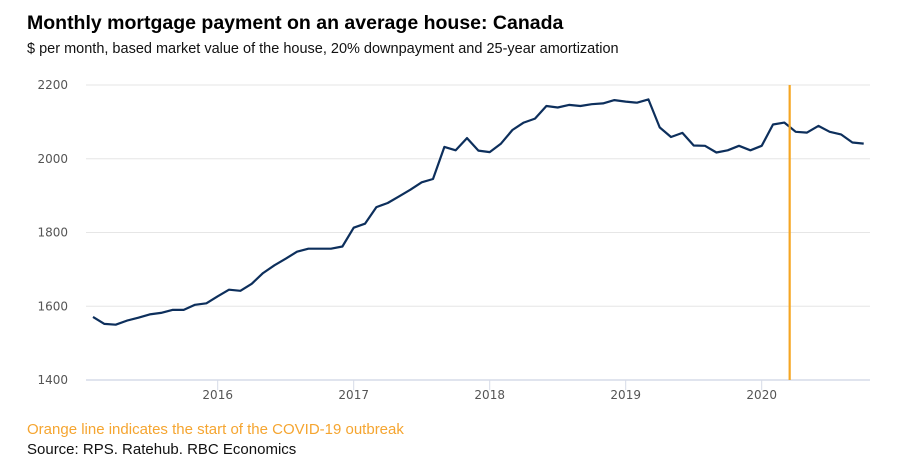 The height and width of the screenshot is (466, 897). Describe the element at coordinates (162, 449) in the screenshot. I see `source-note: Source: RPS. Ratehub. RBC Economics` at that location.